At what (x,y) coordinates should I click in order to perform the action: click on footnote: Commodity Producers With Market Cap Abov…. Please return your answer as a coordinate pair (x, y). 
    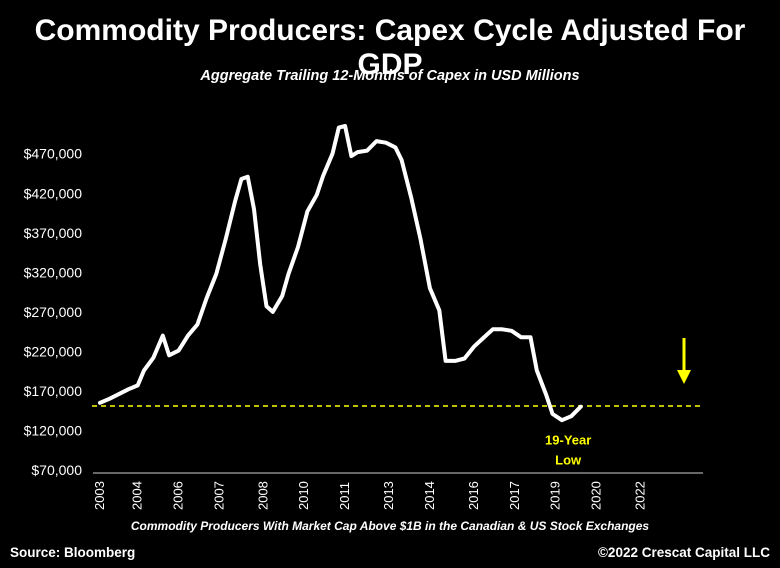
    Looking at the image, I should click on (390, 526).